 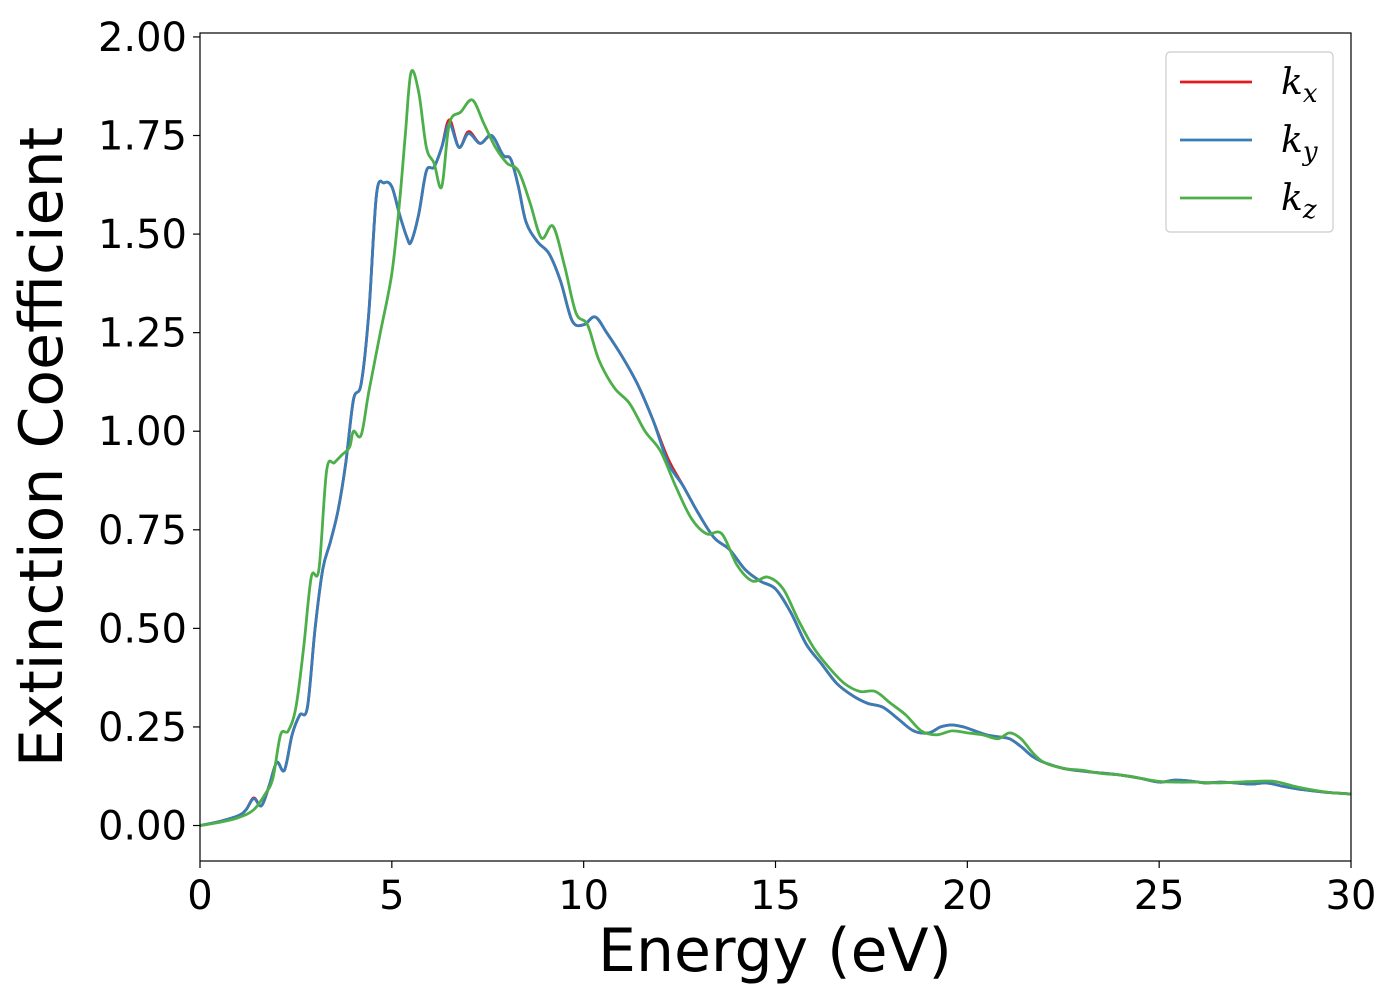 What do you see at coordinates (142, 38) in the screenshot?
I see `y-tick-label: 2.00` at bounding box center [142, 38].